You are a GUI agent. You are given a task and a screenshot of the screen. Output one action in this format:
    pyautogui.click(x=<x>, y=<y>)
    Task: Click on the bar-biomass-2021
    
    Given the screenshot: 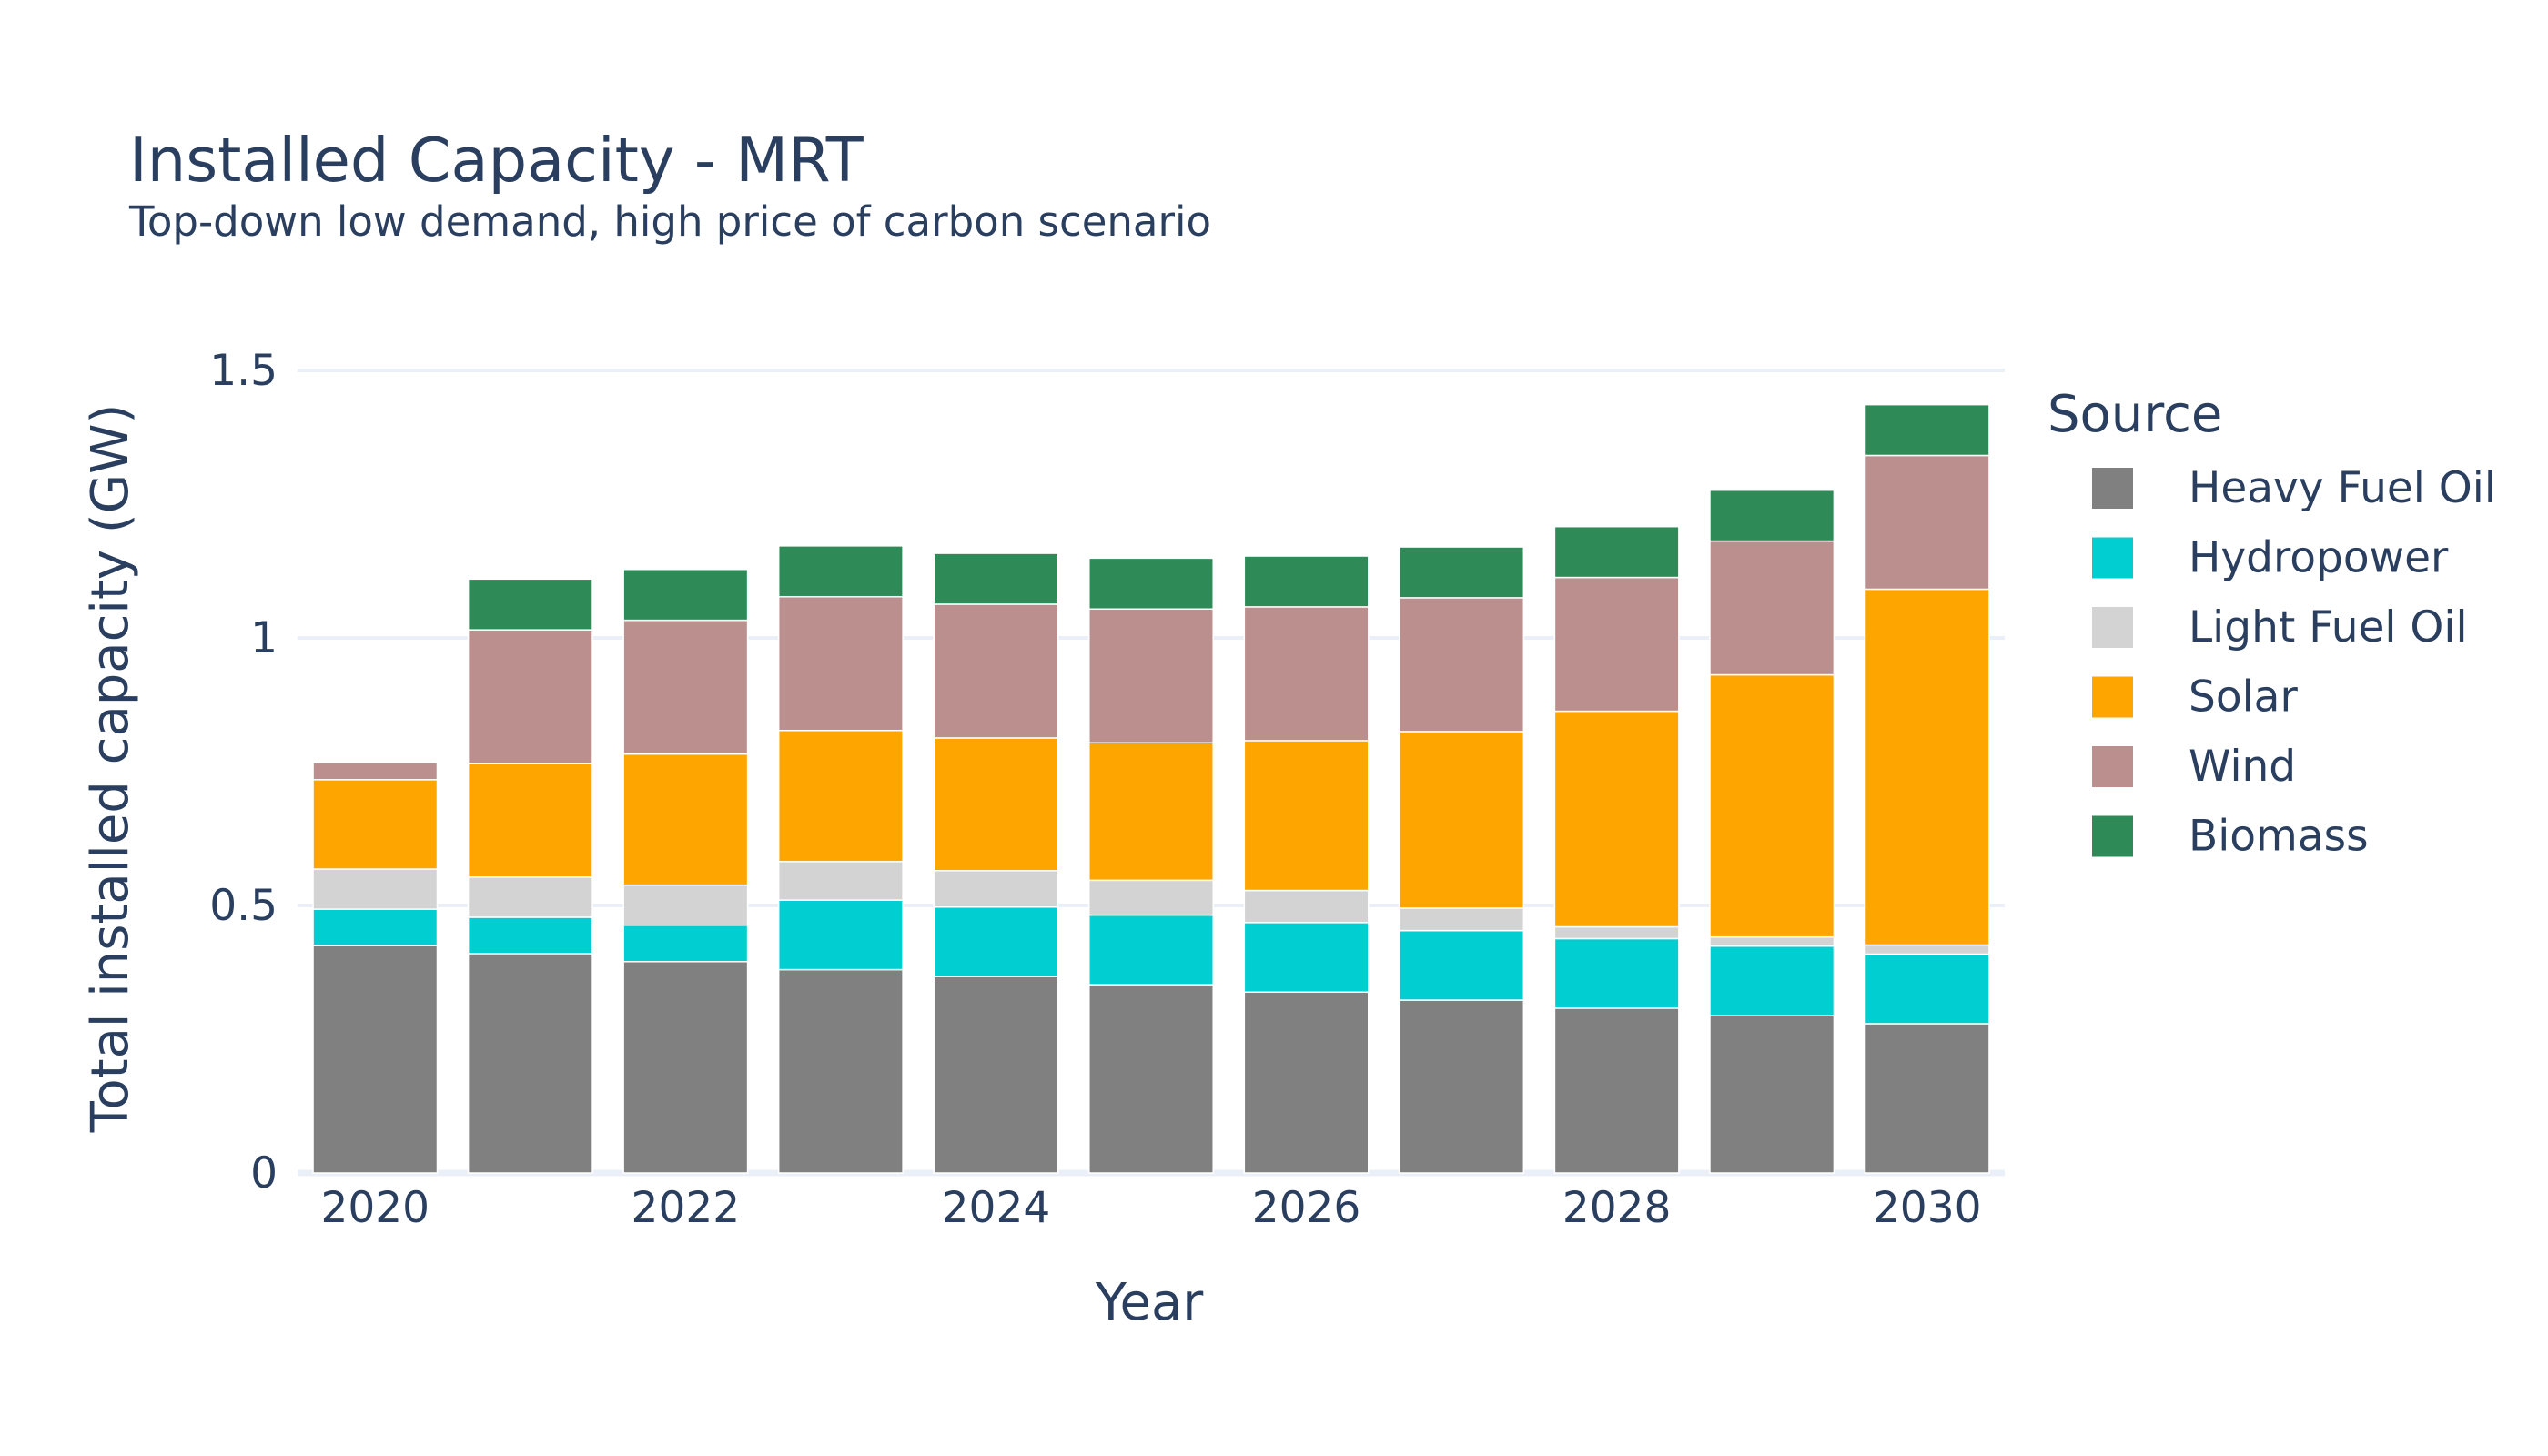 What is the action you would take?
    pyautogui.click(x=530, y=605)
    